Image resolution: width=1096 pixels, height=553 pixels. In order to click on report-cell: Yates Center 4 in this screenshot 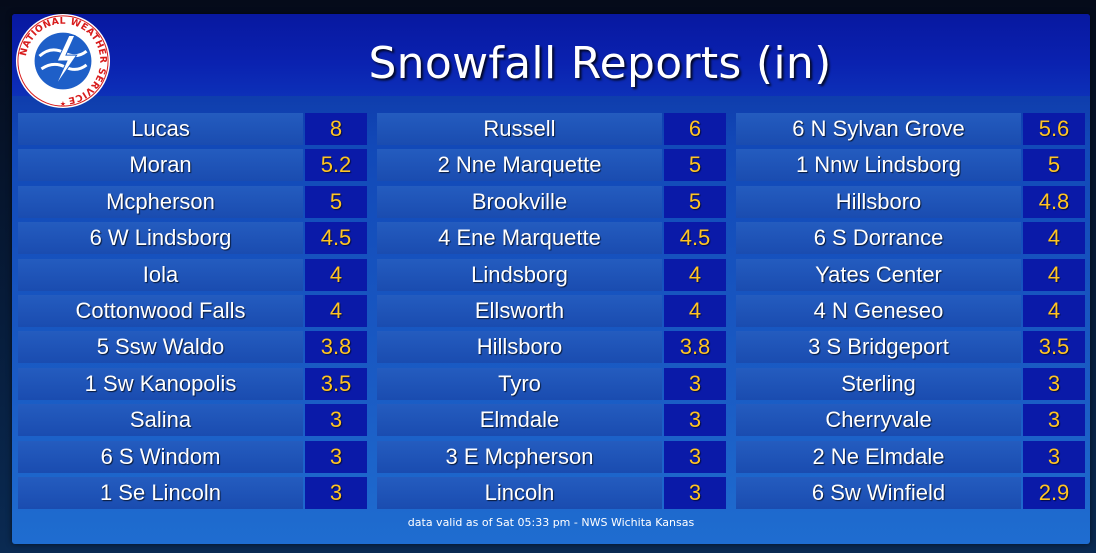, I will do `click(910, 275)`.